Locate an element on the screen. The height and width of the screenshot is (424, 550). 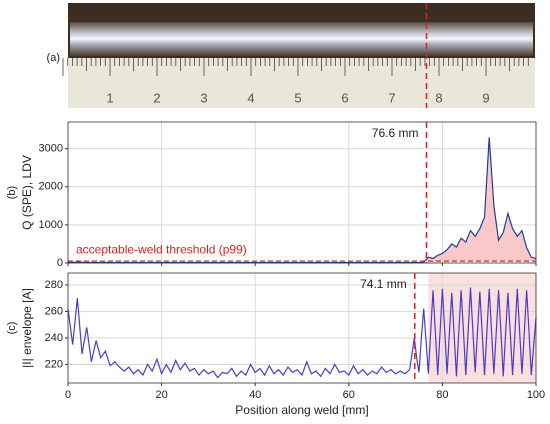
marker-label: 76.6 mm is located at coordinates (395, 133).